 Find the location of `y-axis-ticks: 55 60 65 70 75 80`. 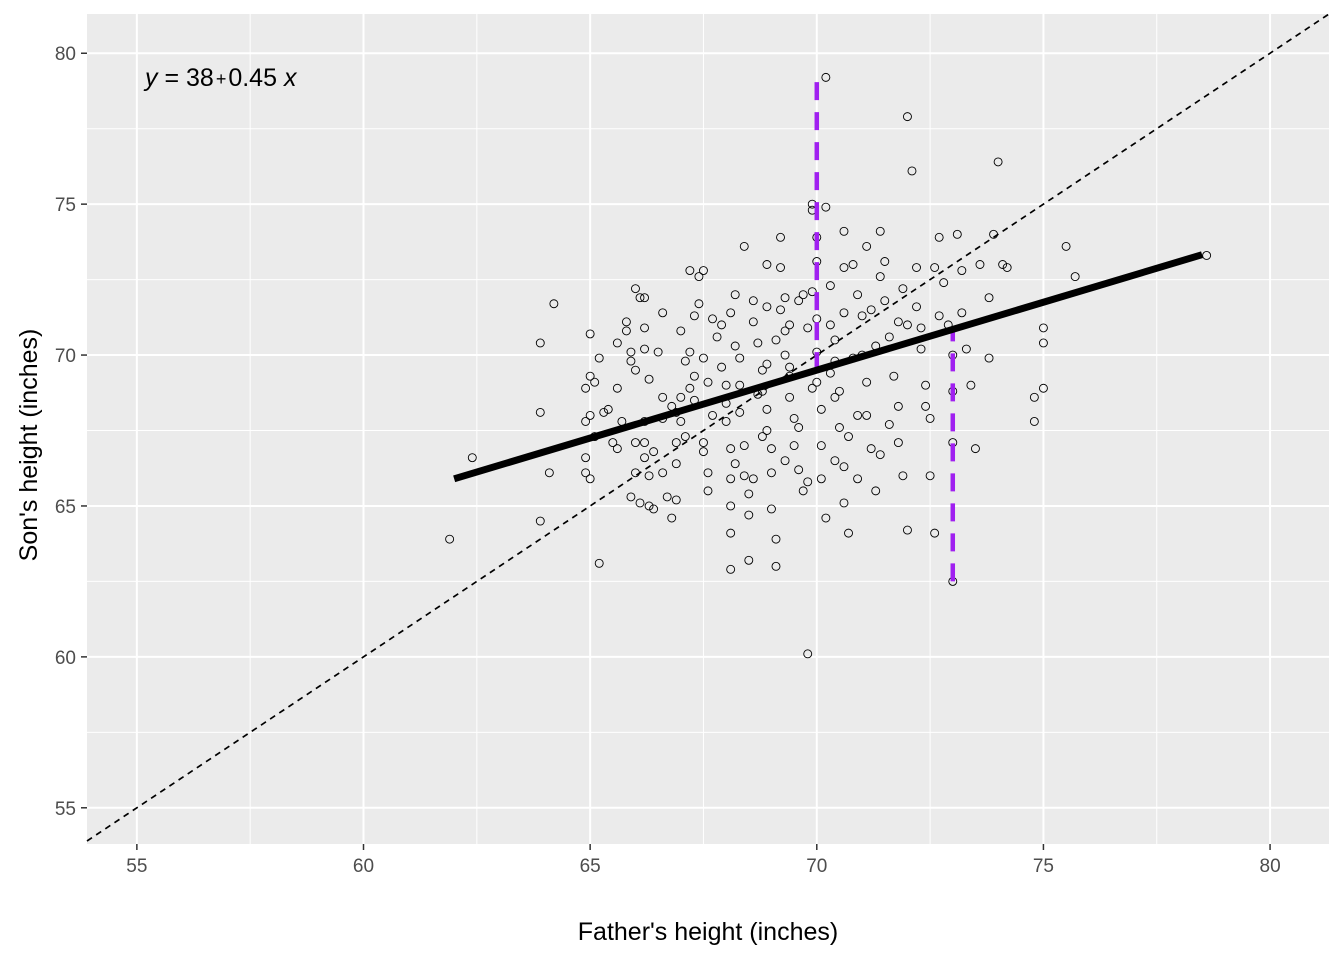

y-axis-ticks: 55 60 65 70 75 80 is located at coordinates (71, 432).